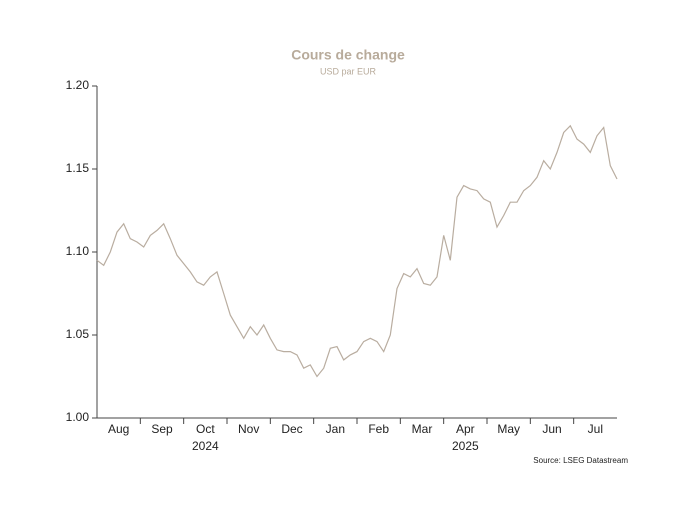 The width and height of the screenshot is (684, 507). What do you see at coordinates (78, 251) in the screenshot?
I see `y-tick-label: 1.10` at bounding box center [78, 251].